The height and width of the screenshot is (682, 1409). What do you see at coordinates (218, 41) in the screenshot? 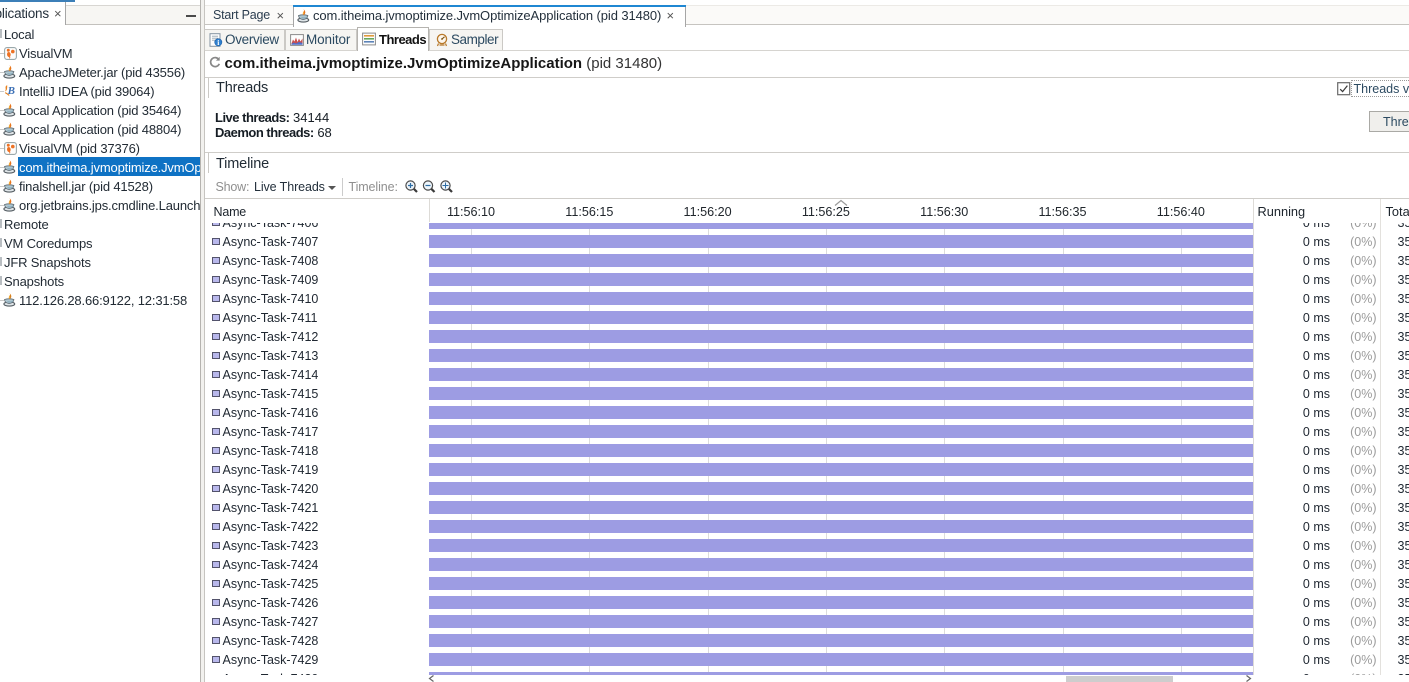
I see `svg-text: i` at bounding box center [218, 41].